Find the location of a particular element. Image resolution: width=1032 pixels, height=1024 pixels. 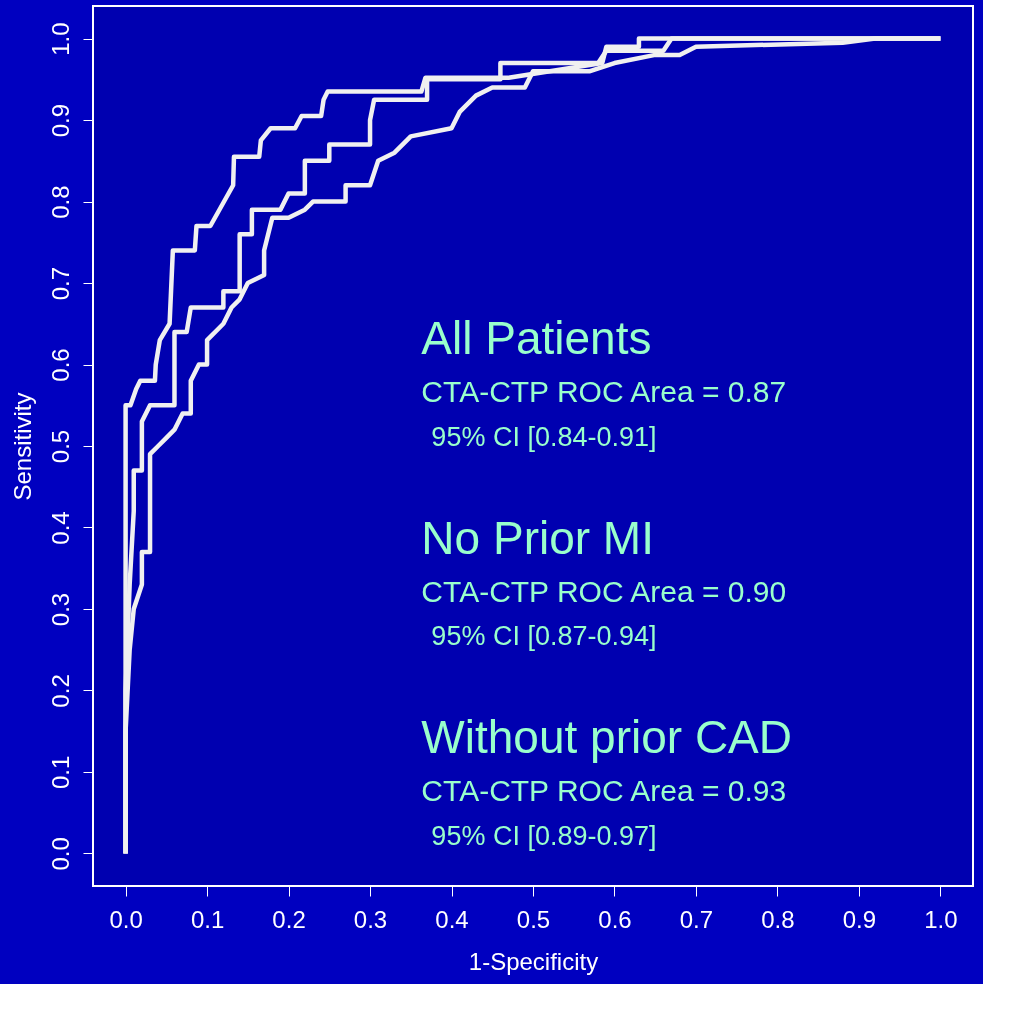

y-tick-label: 0.3 is located at coordinates (60, 609).